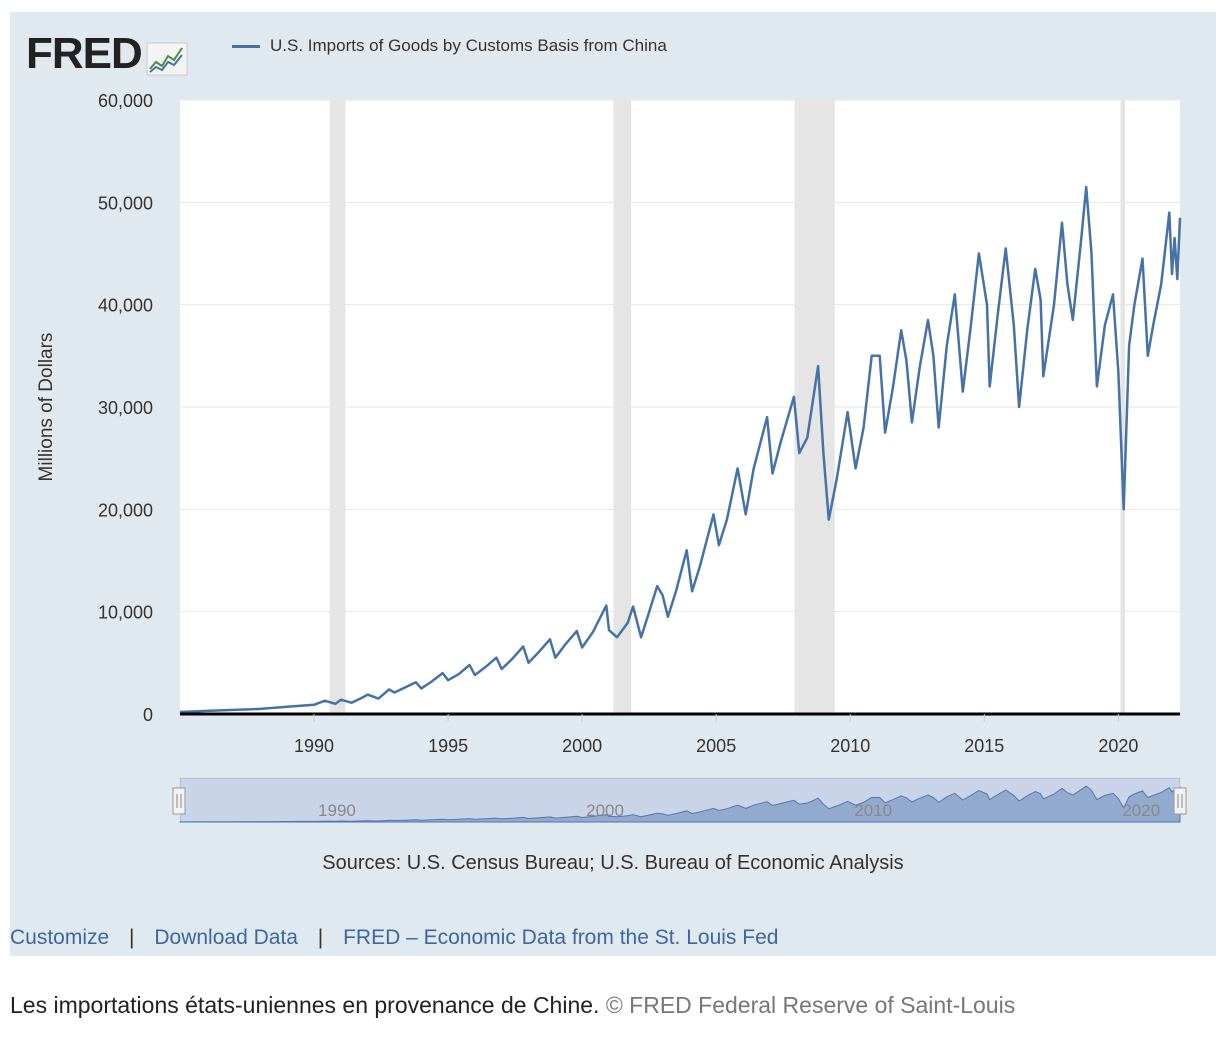 Image resolution: width=1228 pixels, height=1040 pixels. What do you see at coordinates (167, 59) in the screenshot?
I see `fred-chart-icon` at bounding box center [167, 59].